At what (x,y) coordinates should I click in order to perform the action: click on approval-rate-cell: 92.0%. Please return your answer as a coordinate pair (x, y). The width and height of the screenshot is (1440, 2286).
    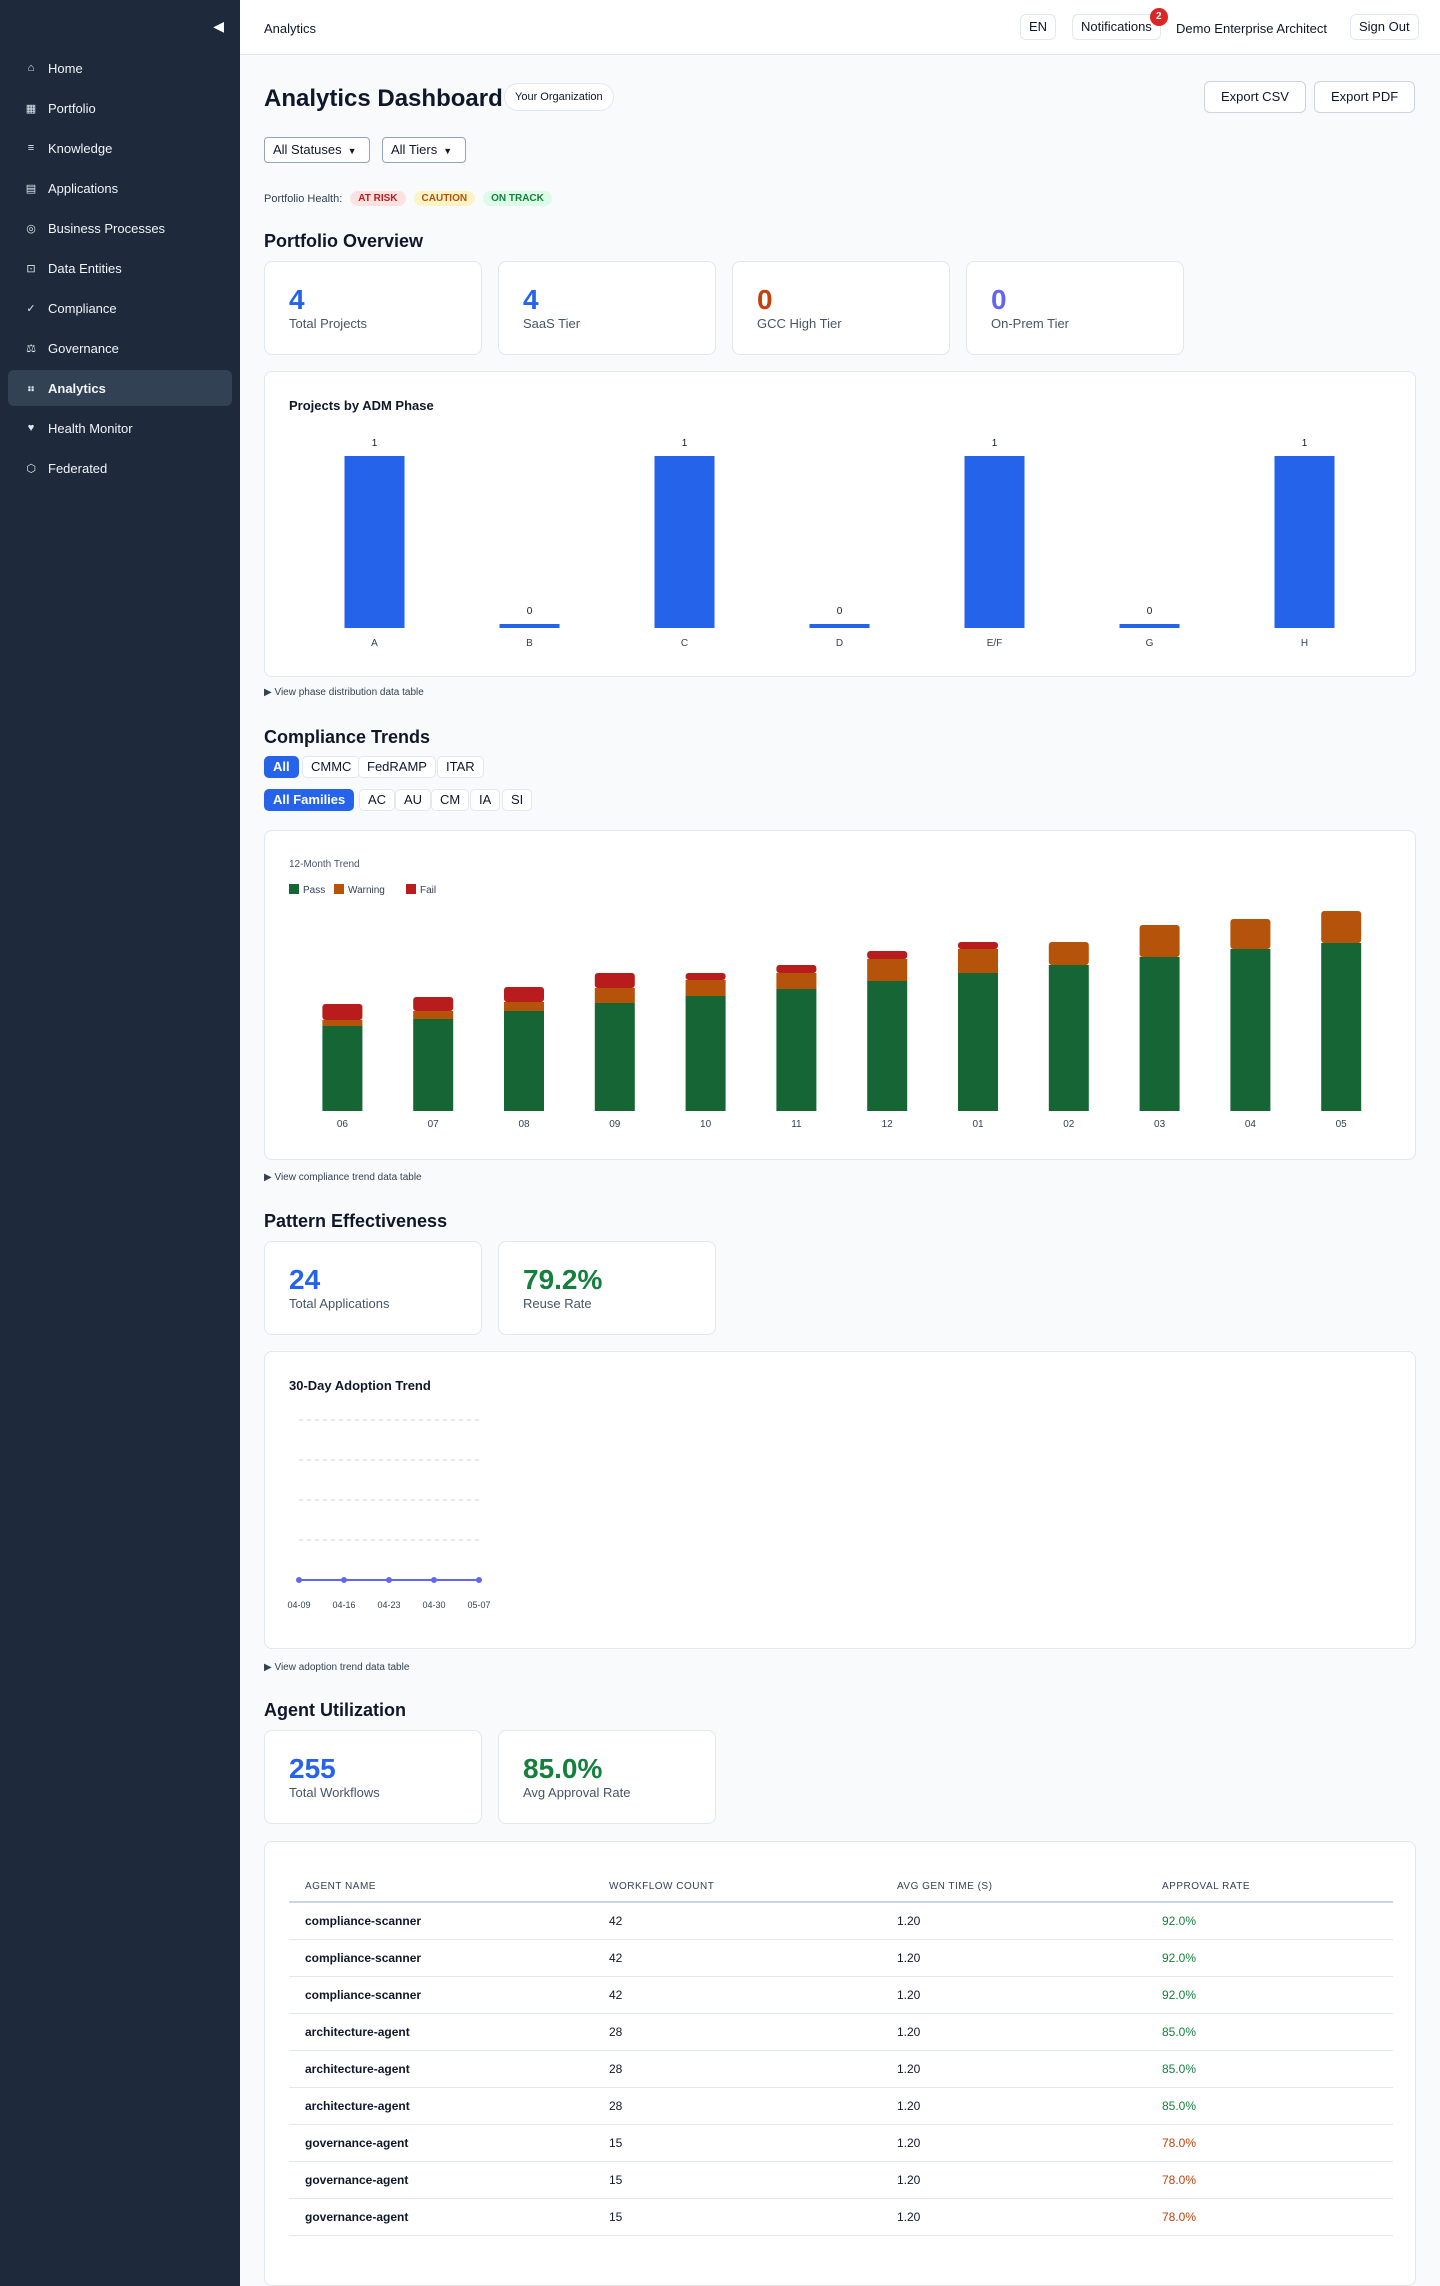
    Looking at the image, I should click on (1269, 1995).